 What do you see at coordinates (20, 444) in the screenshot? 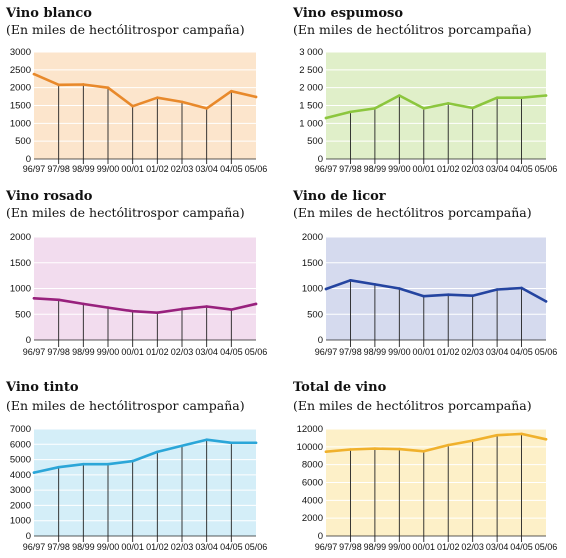
I see `y-tick-label: 6000` at bounding box center [20, 444].